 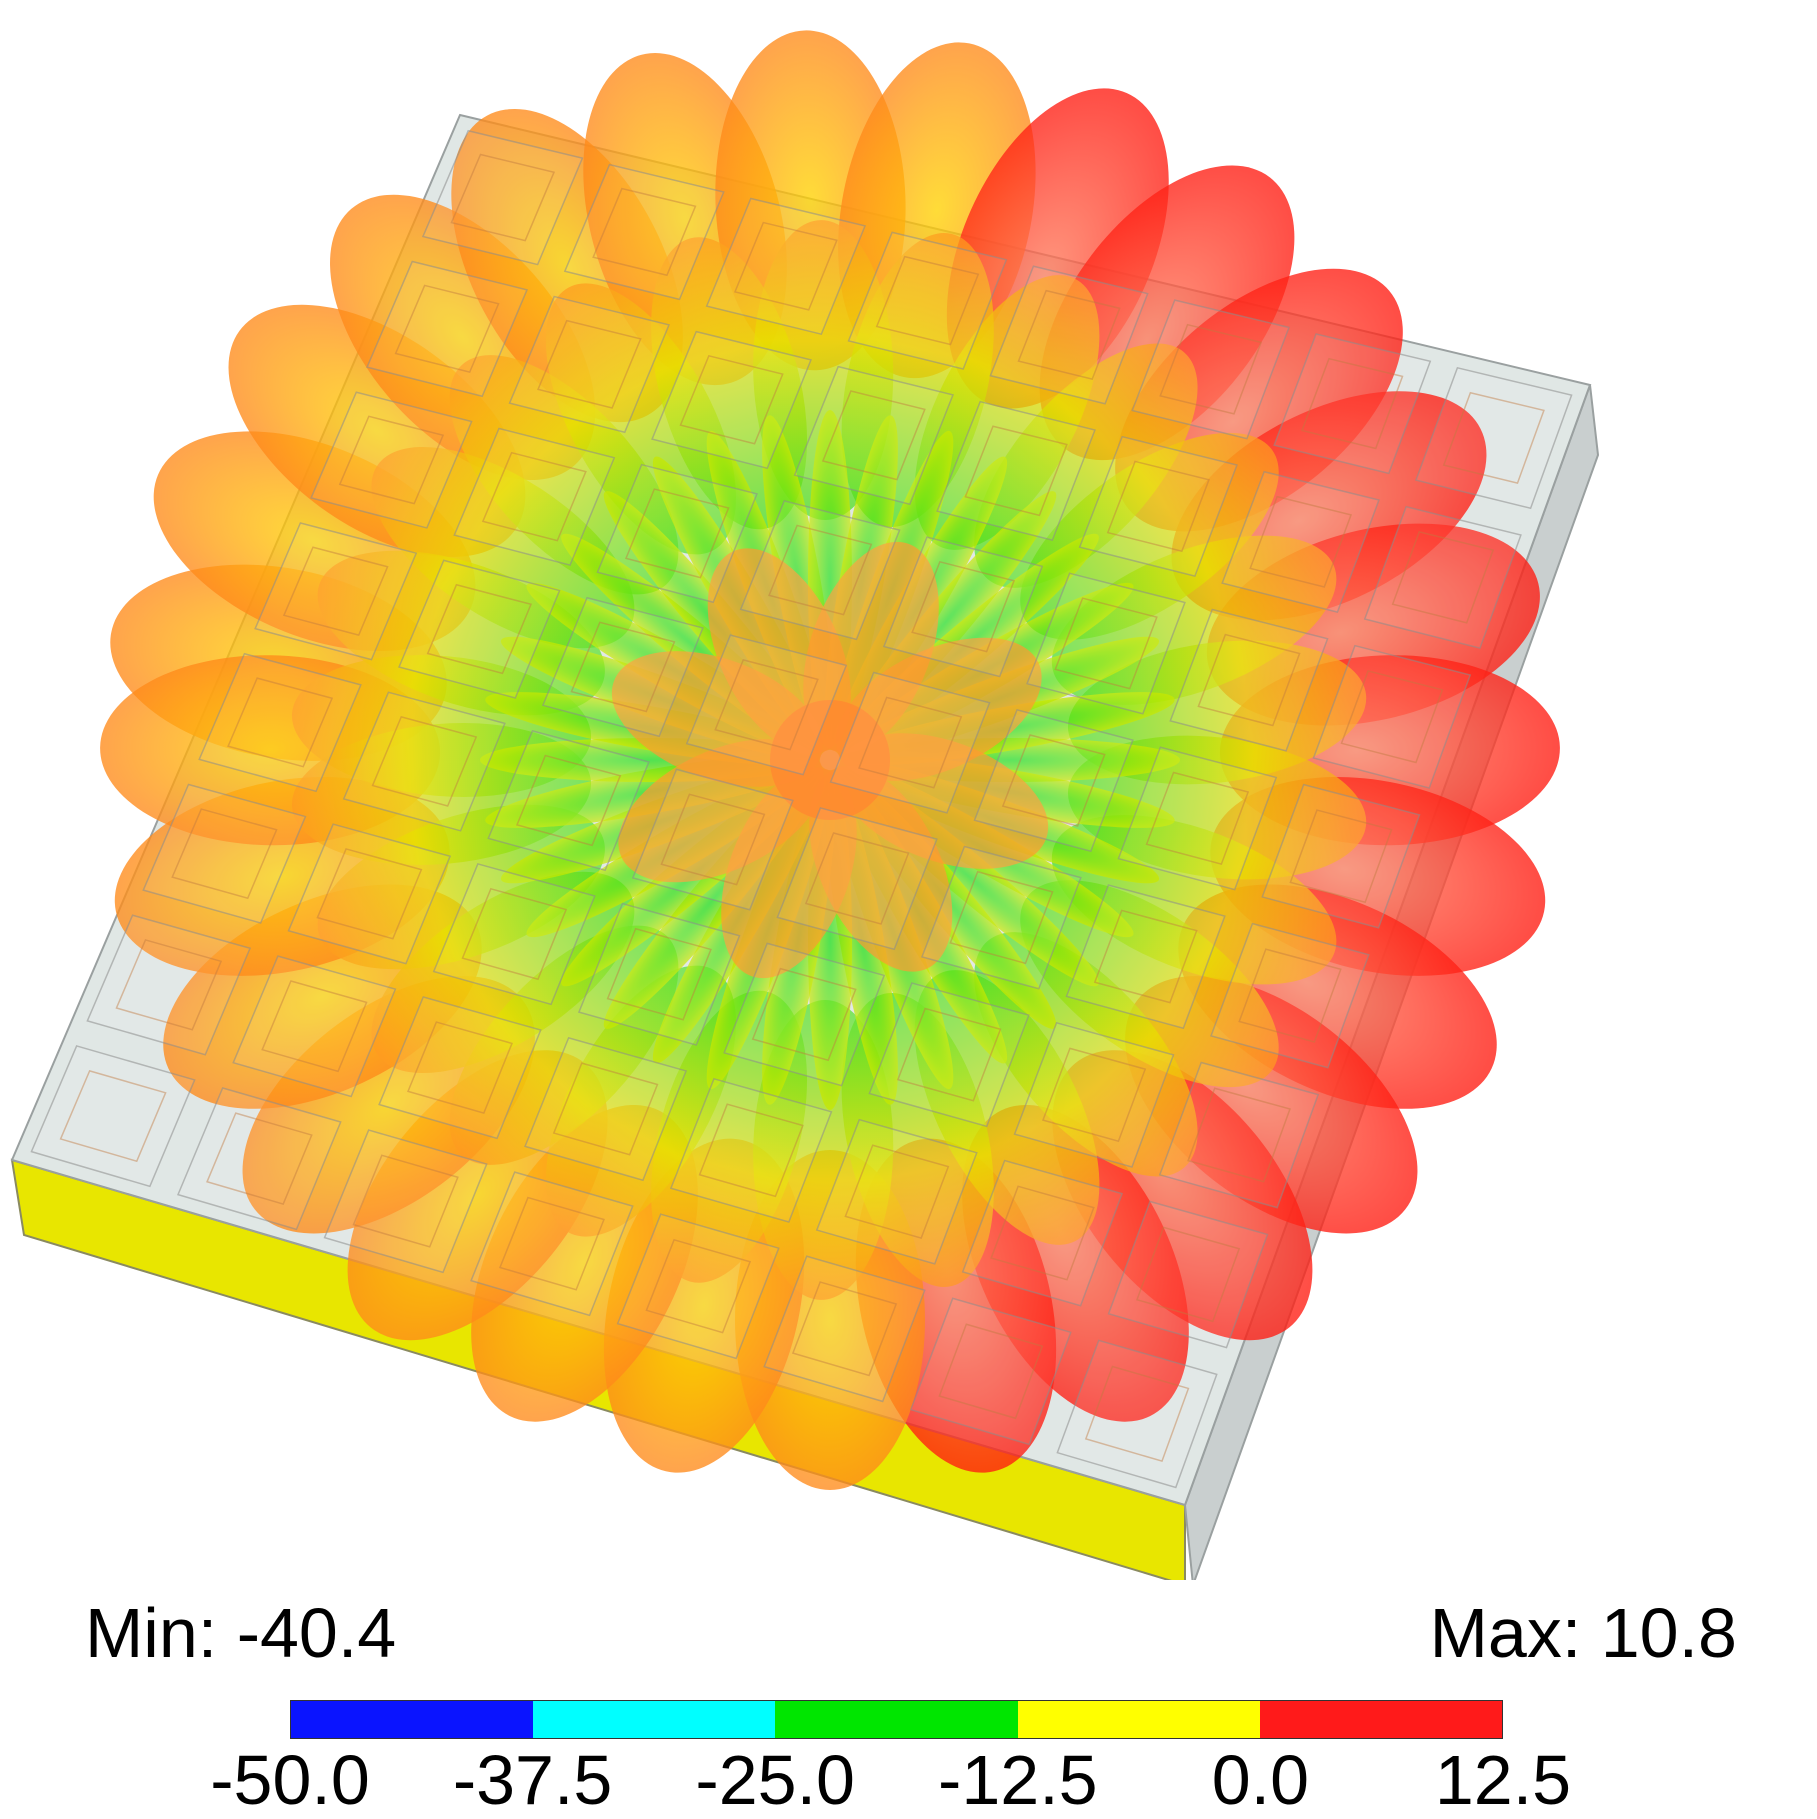 I want to click on color-scale-tick: -12.5, so click(x=1018, y=1780).